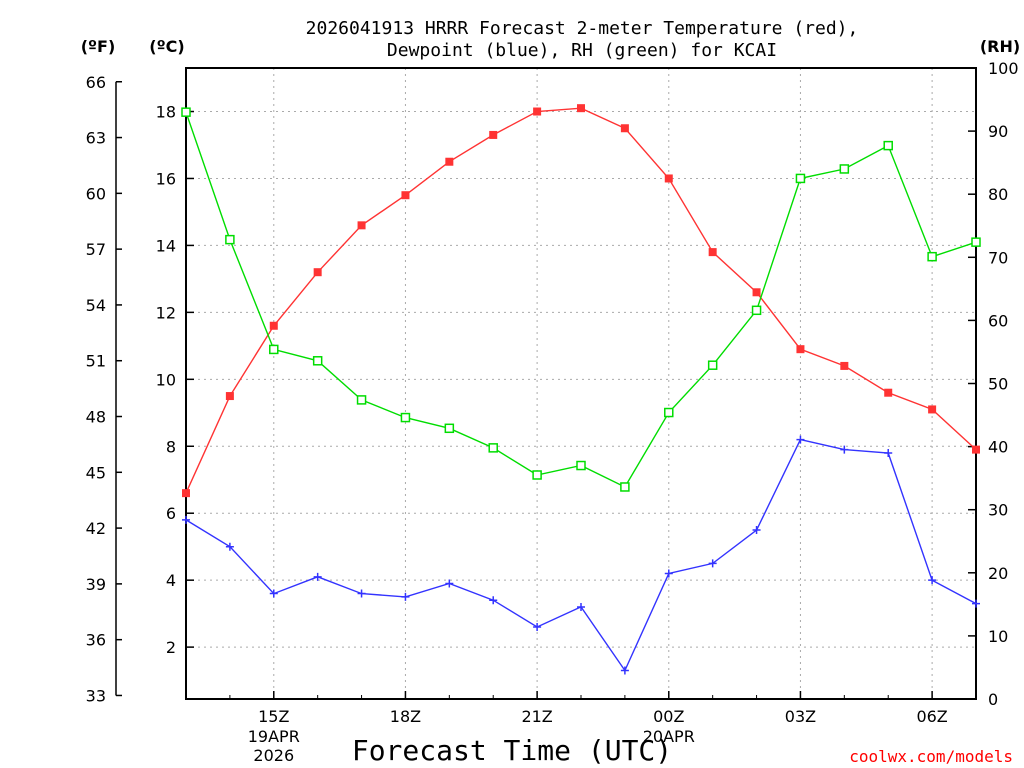 Image resolution: width=1024 pixels, height=768 pixels. What do you see at coordinates (273, 755) in the screenshot?
I see `x-year-label: 2026` at bounding box center [273, 755].